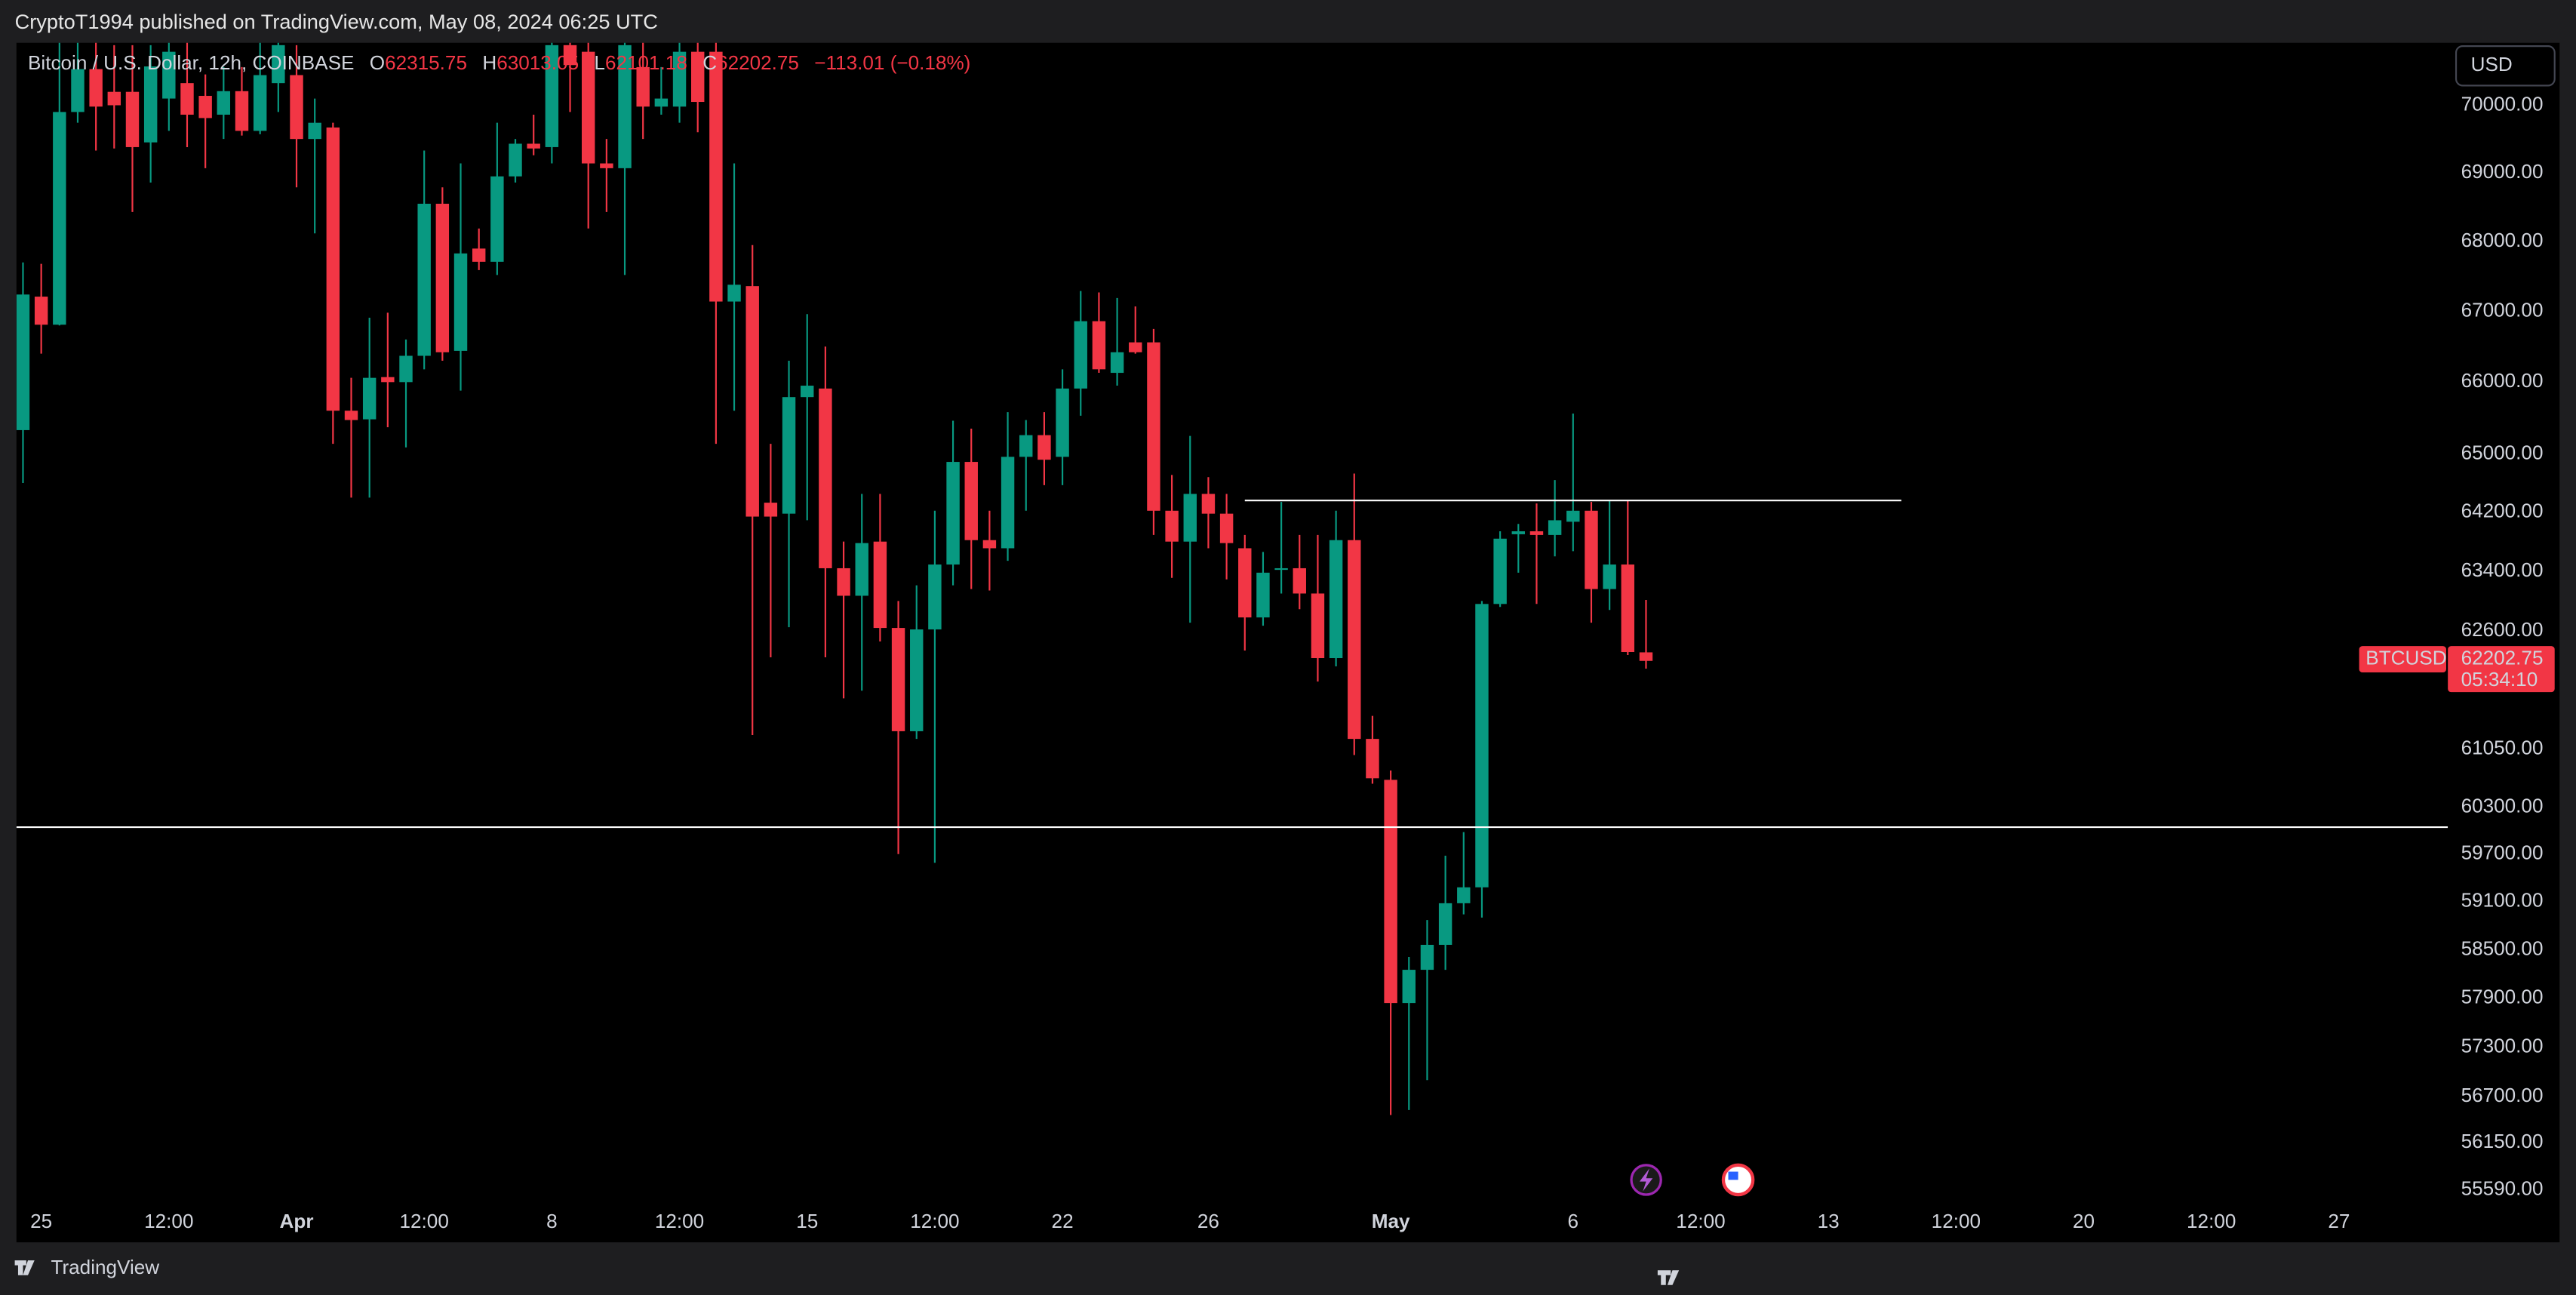 Image resolution: width=2576 pixels, height=1295 pixels. I want to click on y-tick-label: 69000.00, so click(2502, 171).